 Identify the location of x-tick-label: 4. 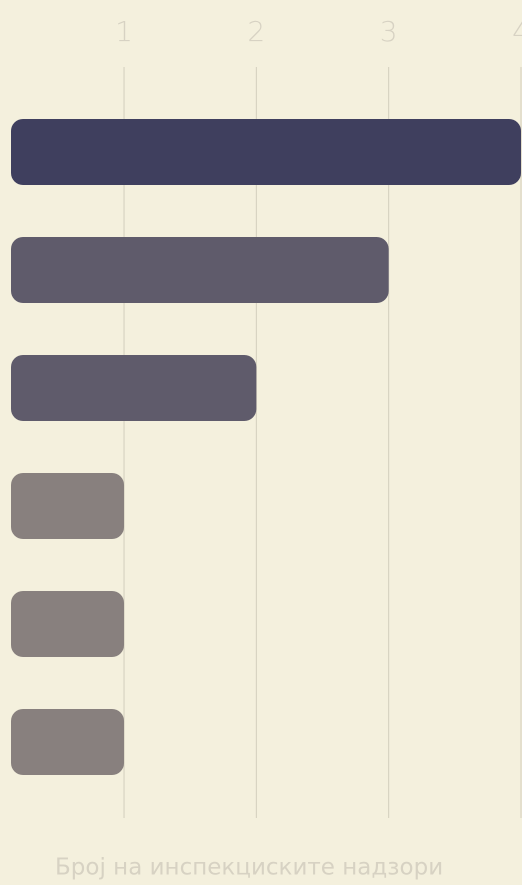
(517, 31).